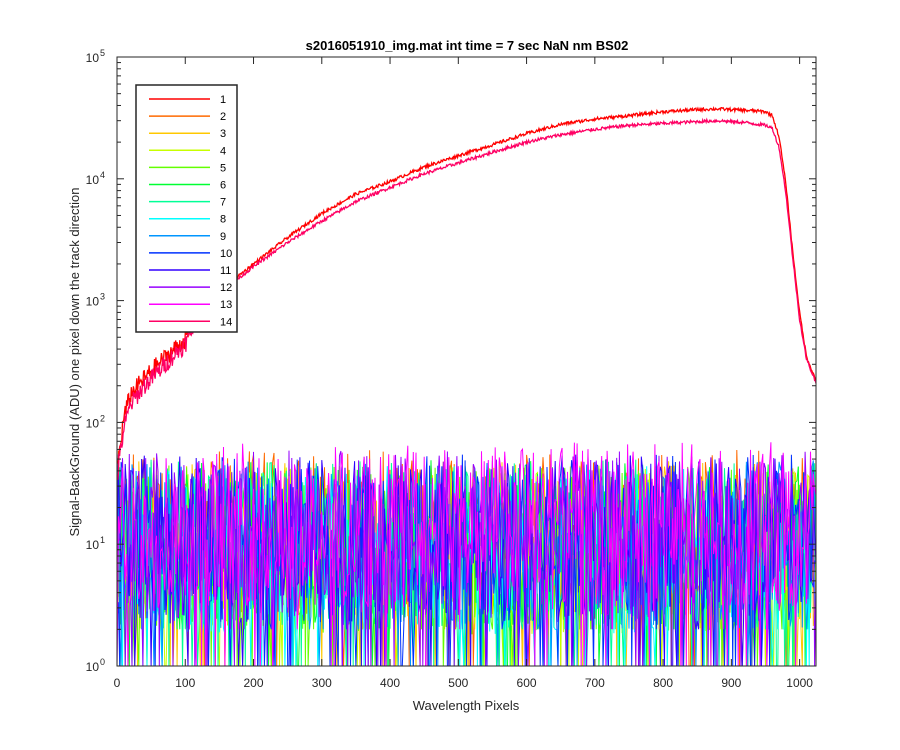 The width and height of the screenshot is (900, 750). Describe the element at coordinates (226, 322) in the screenshot. I see `legend-entry-14: 14` at that location.